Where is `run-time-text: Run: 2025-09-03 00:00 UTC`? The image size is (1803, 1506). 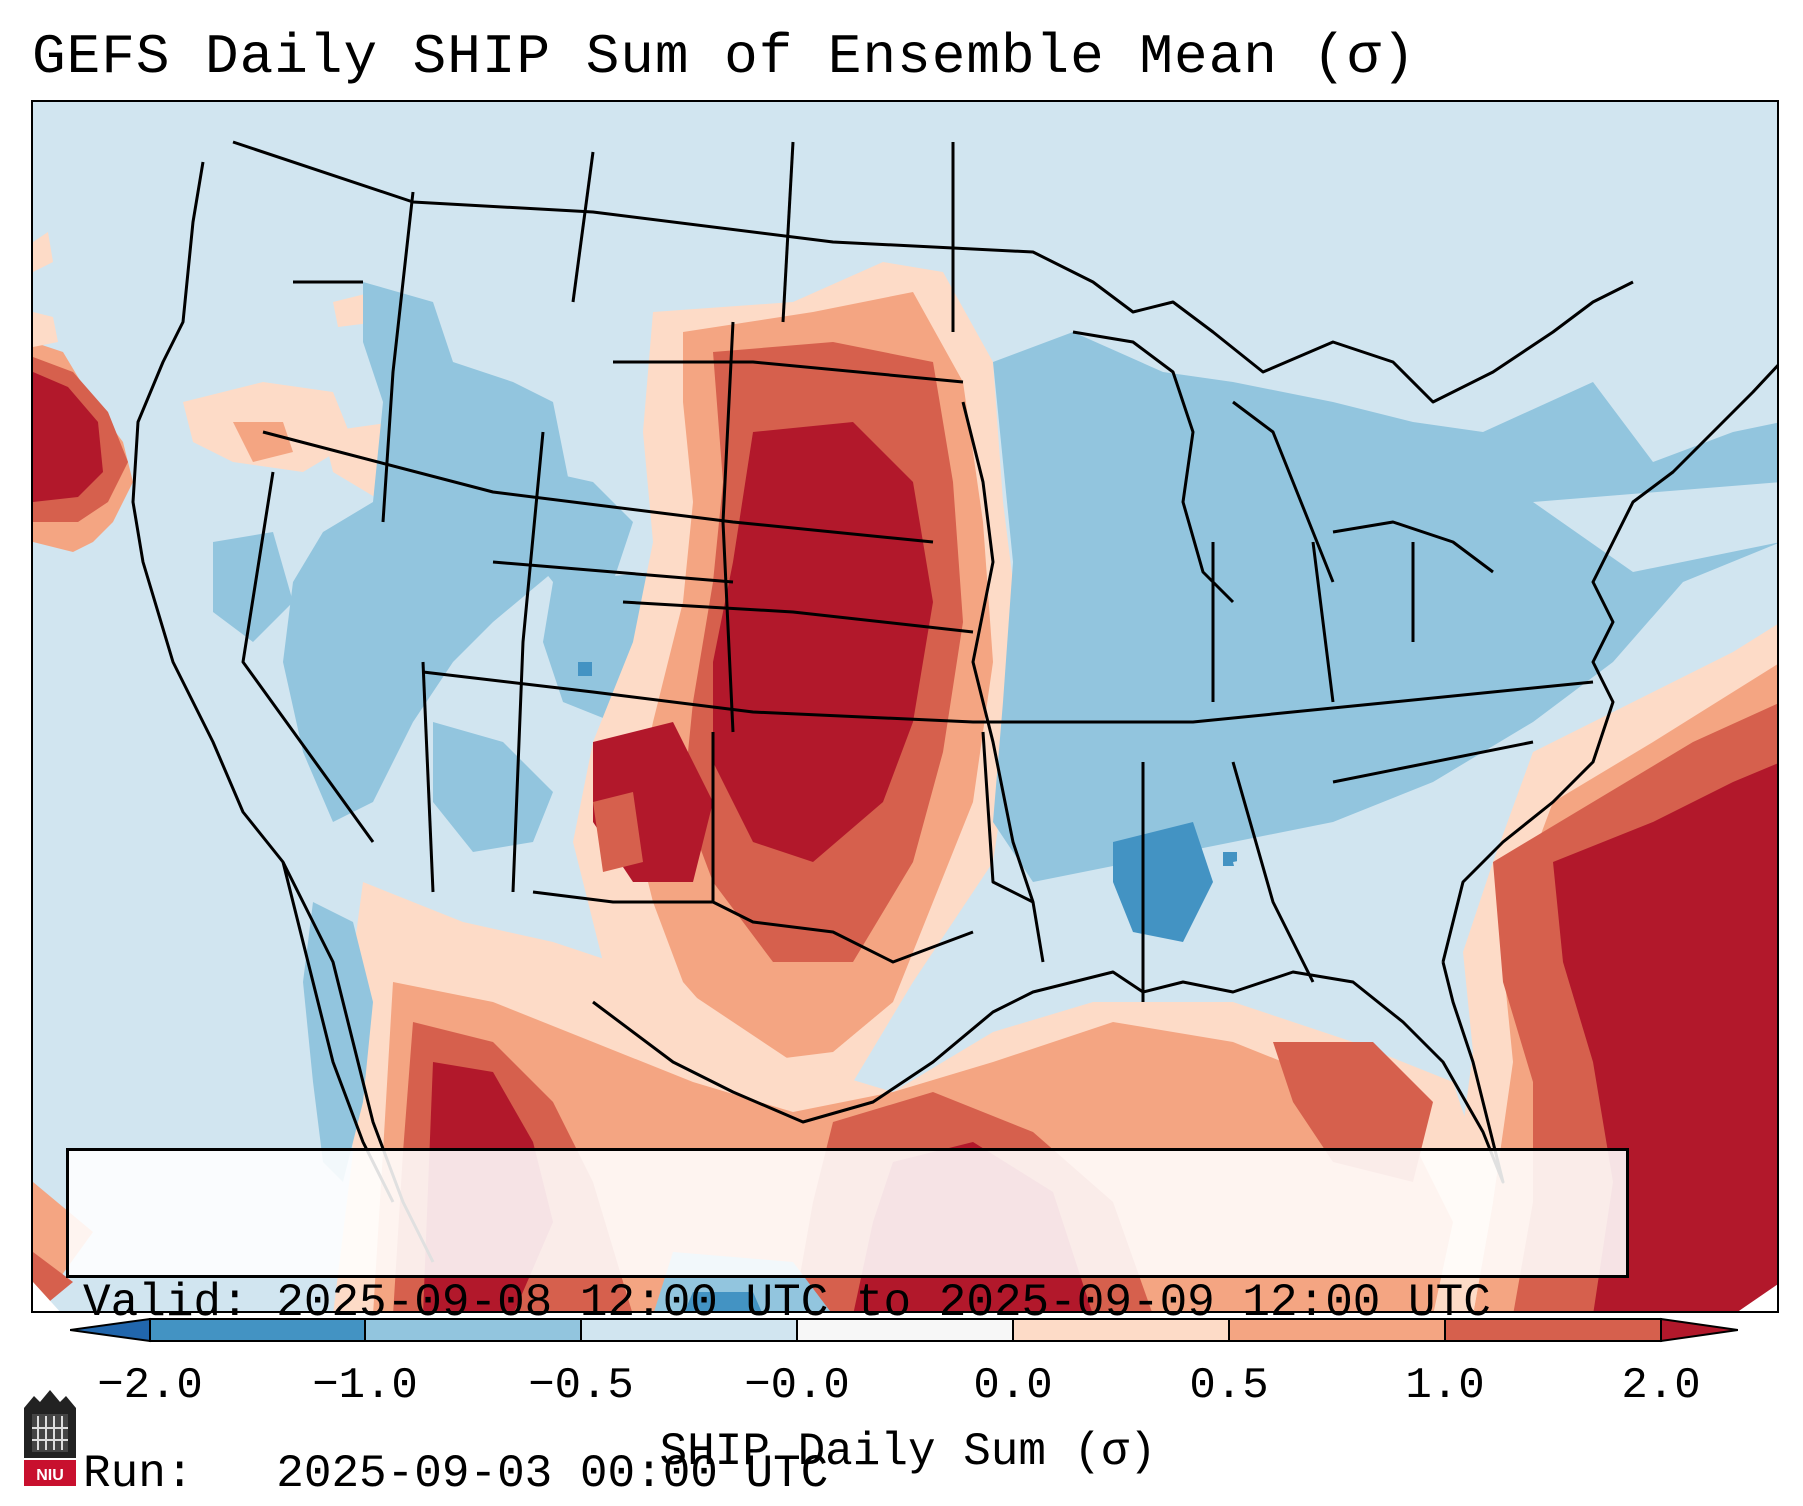 run-time-text: Run: 2025-09-03 00:00 UTC is located at coordinates (456, 1474).